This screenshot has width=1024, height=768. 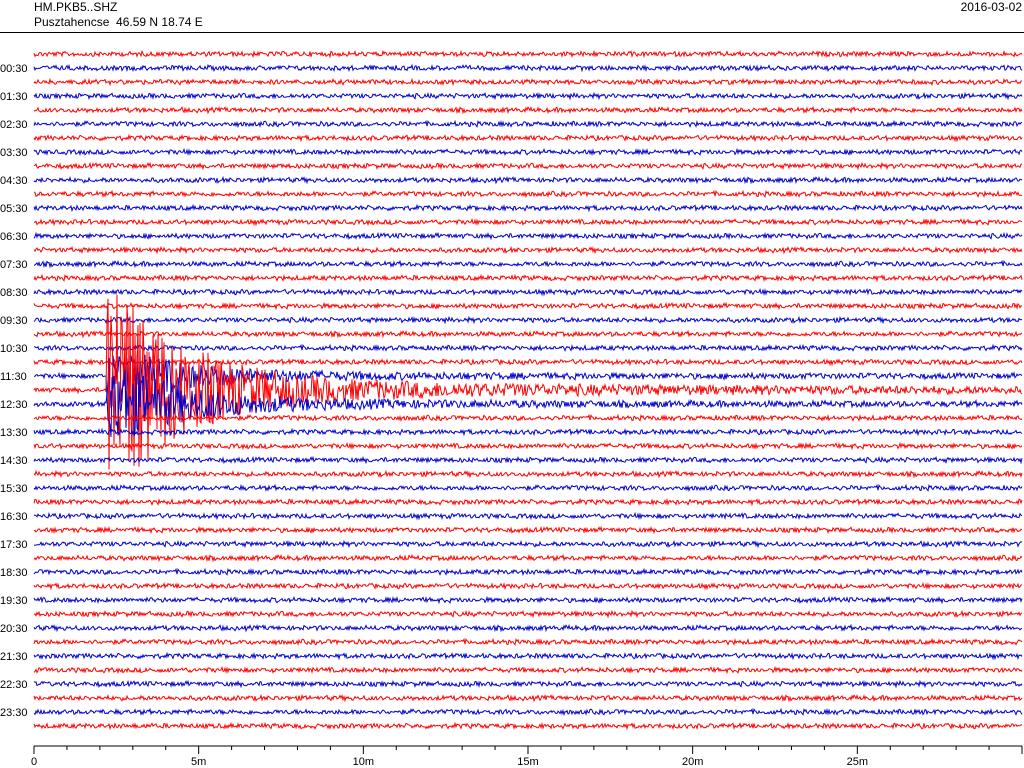 I want to click on row-label: 20:30, so click(x=14, y=629).